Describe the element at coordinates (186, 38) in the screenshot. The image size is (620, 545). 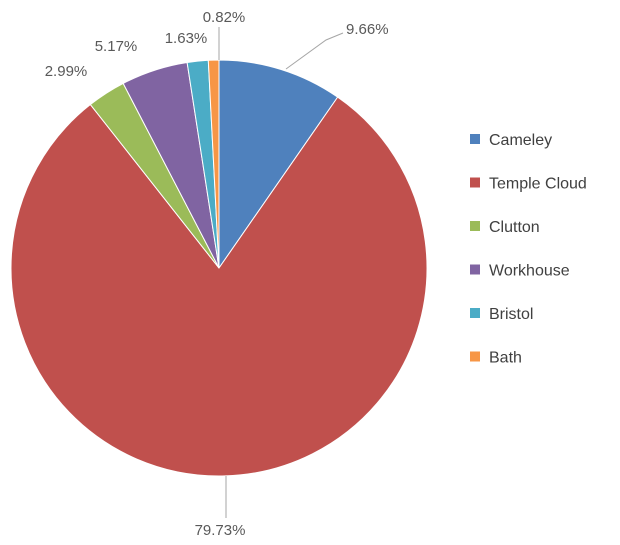
I see `data-label-bristol: 1.63%` at that location.